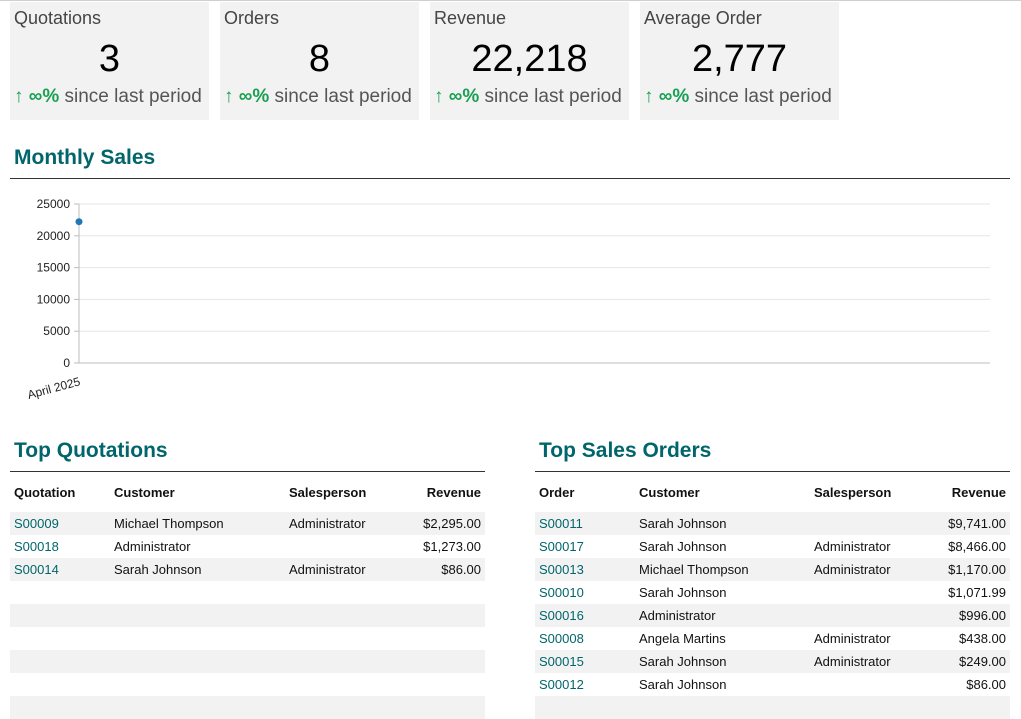 The height and width of the screenshot is (719, 1021). I want to click on revenue-cell: $8,466.00, so click(977, 546).